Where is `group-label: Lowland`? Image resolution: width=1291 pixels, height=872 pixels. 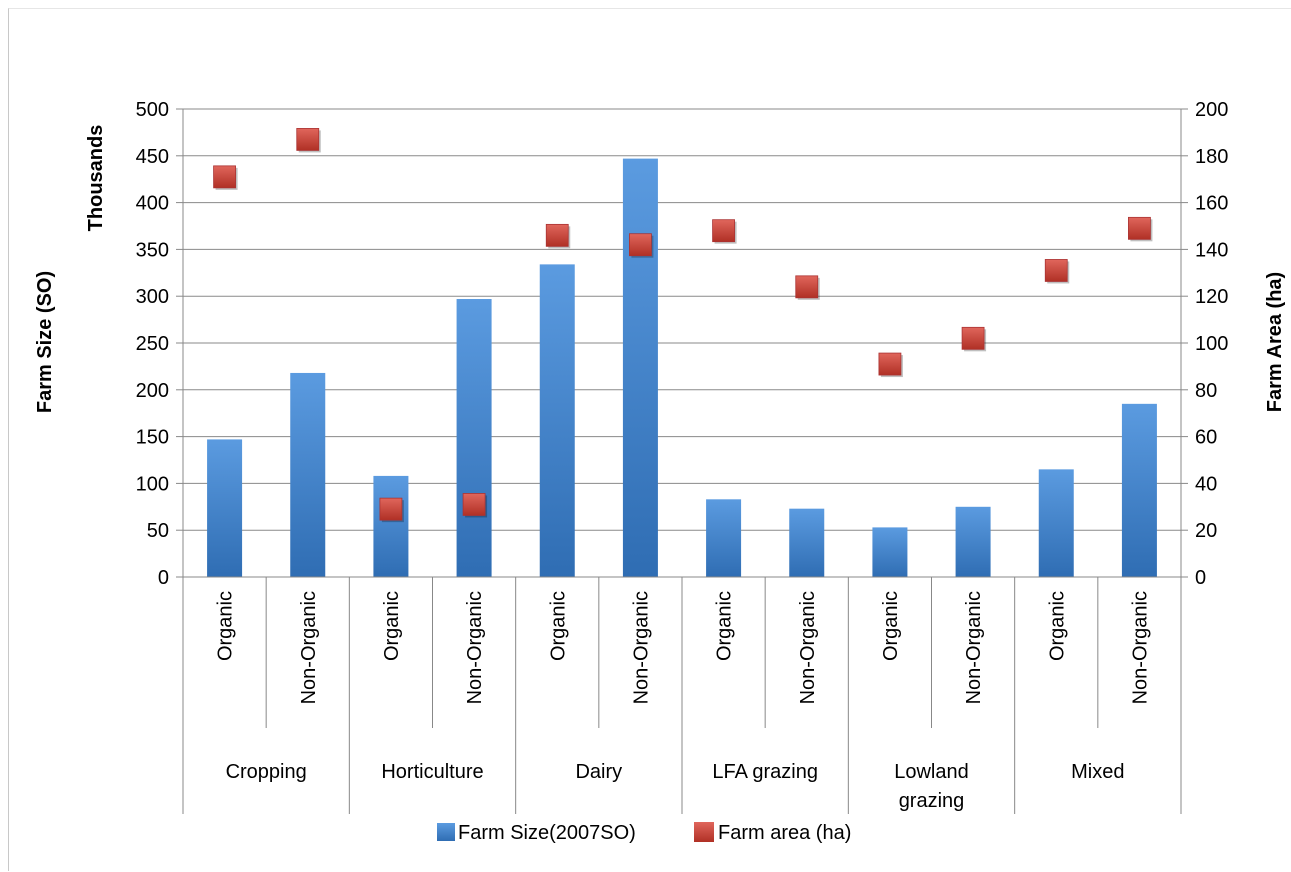 group-label: Lowland is located at coordinates (931, 772).